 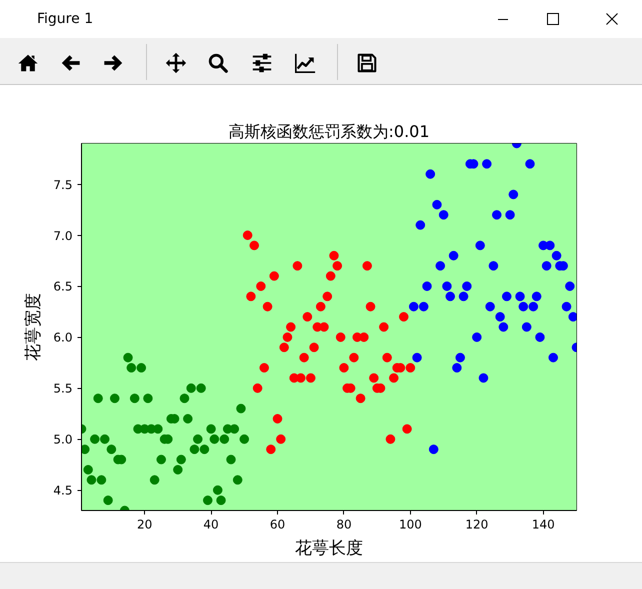 I want to click on chart-title: 高斯核函数惩罚系数为:0.01, so click(x=329, y=131).